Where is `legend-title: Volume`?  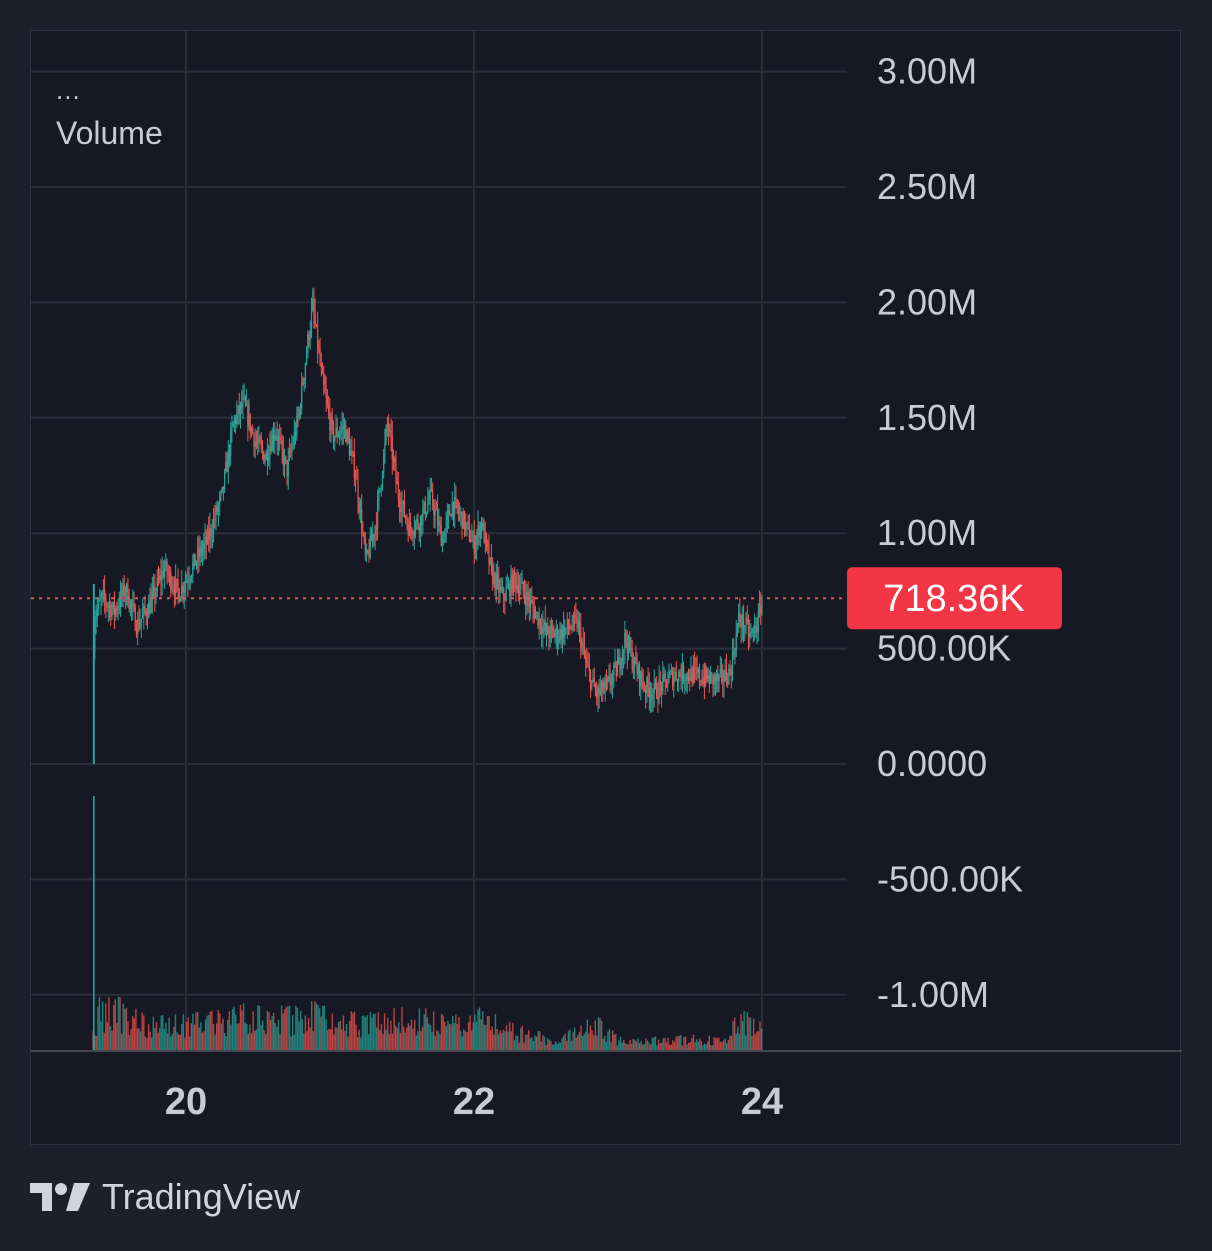
legend-title: Volume is located at coordinates (109, 133).